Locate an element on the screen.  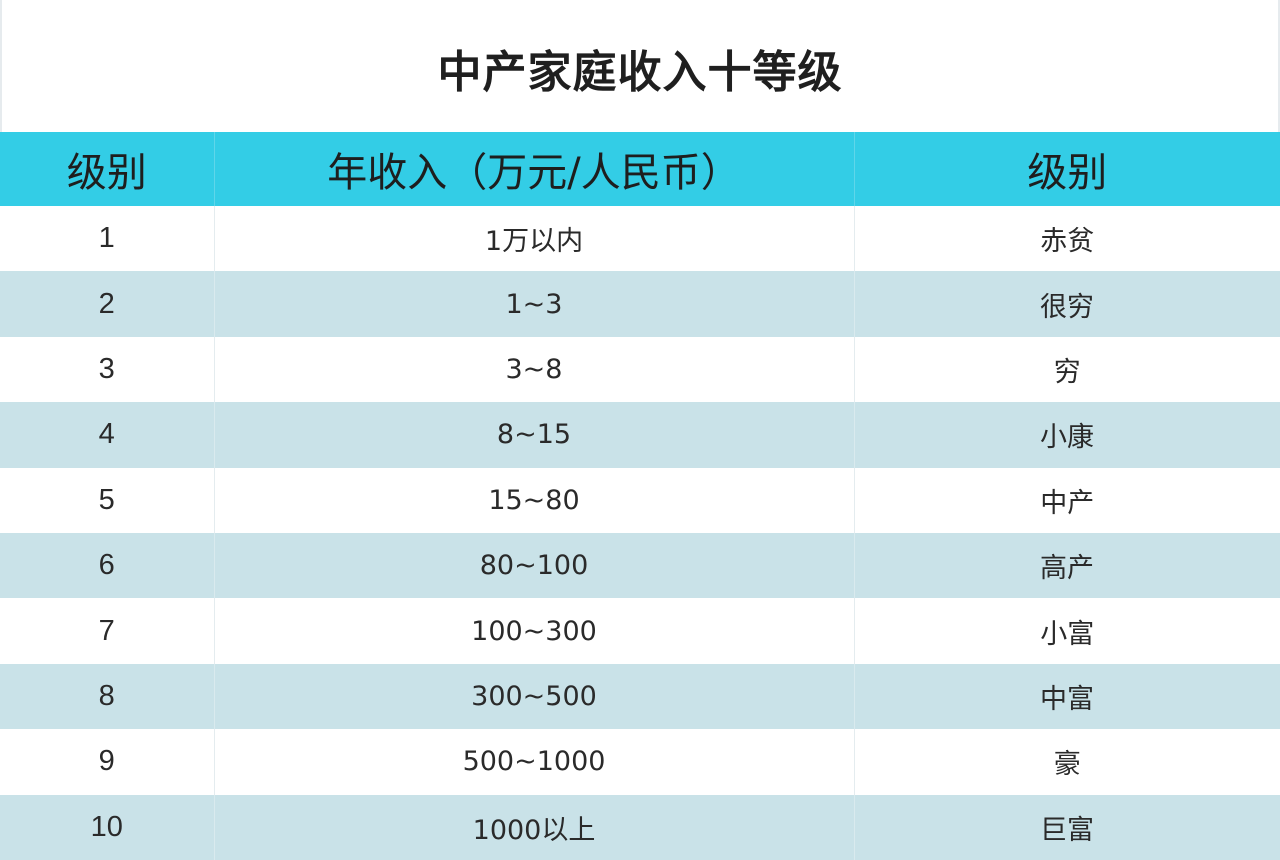
header-level: 级别 is located at coordinates (107, 169).